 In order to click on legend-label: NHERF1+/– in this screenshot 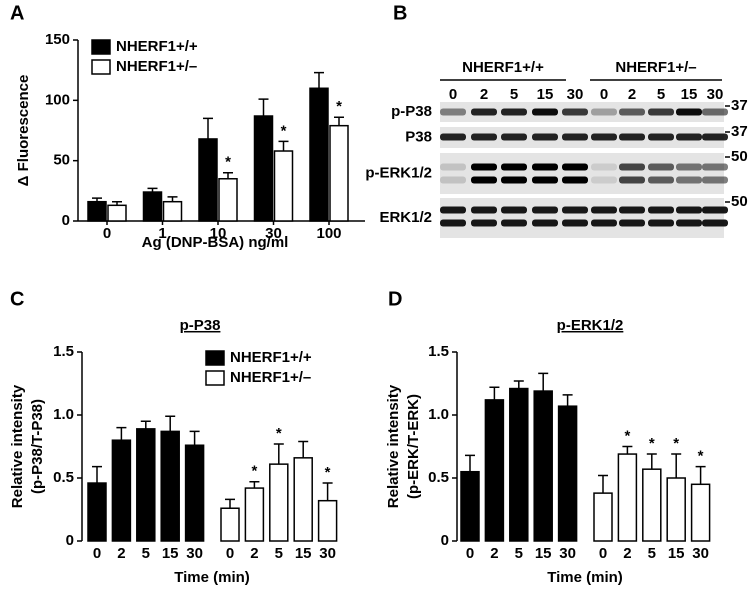, I will do `click(156, 66)`.